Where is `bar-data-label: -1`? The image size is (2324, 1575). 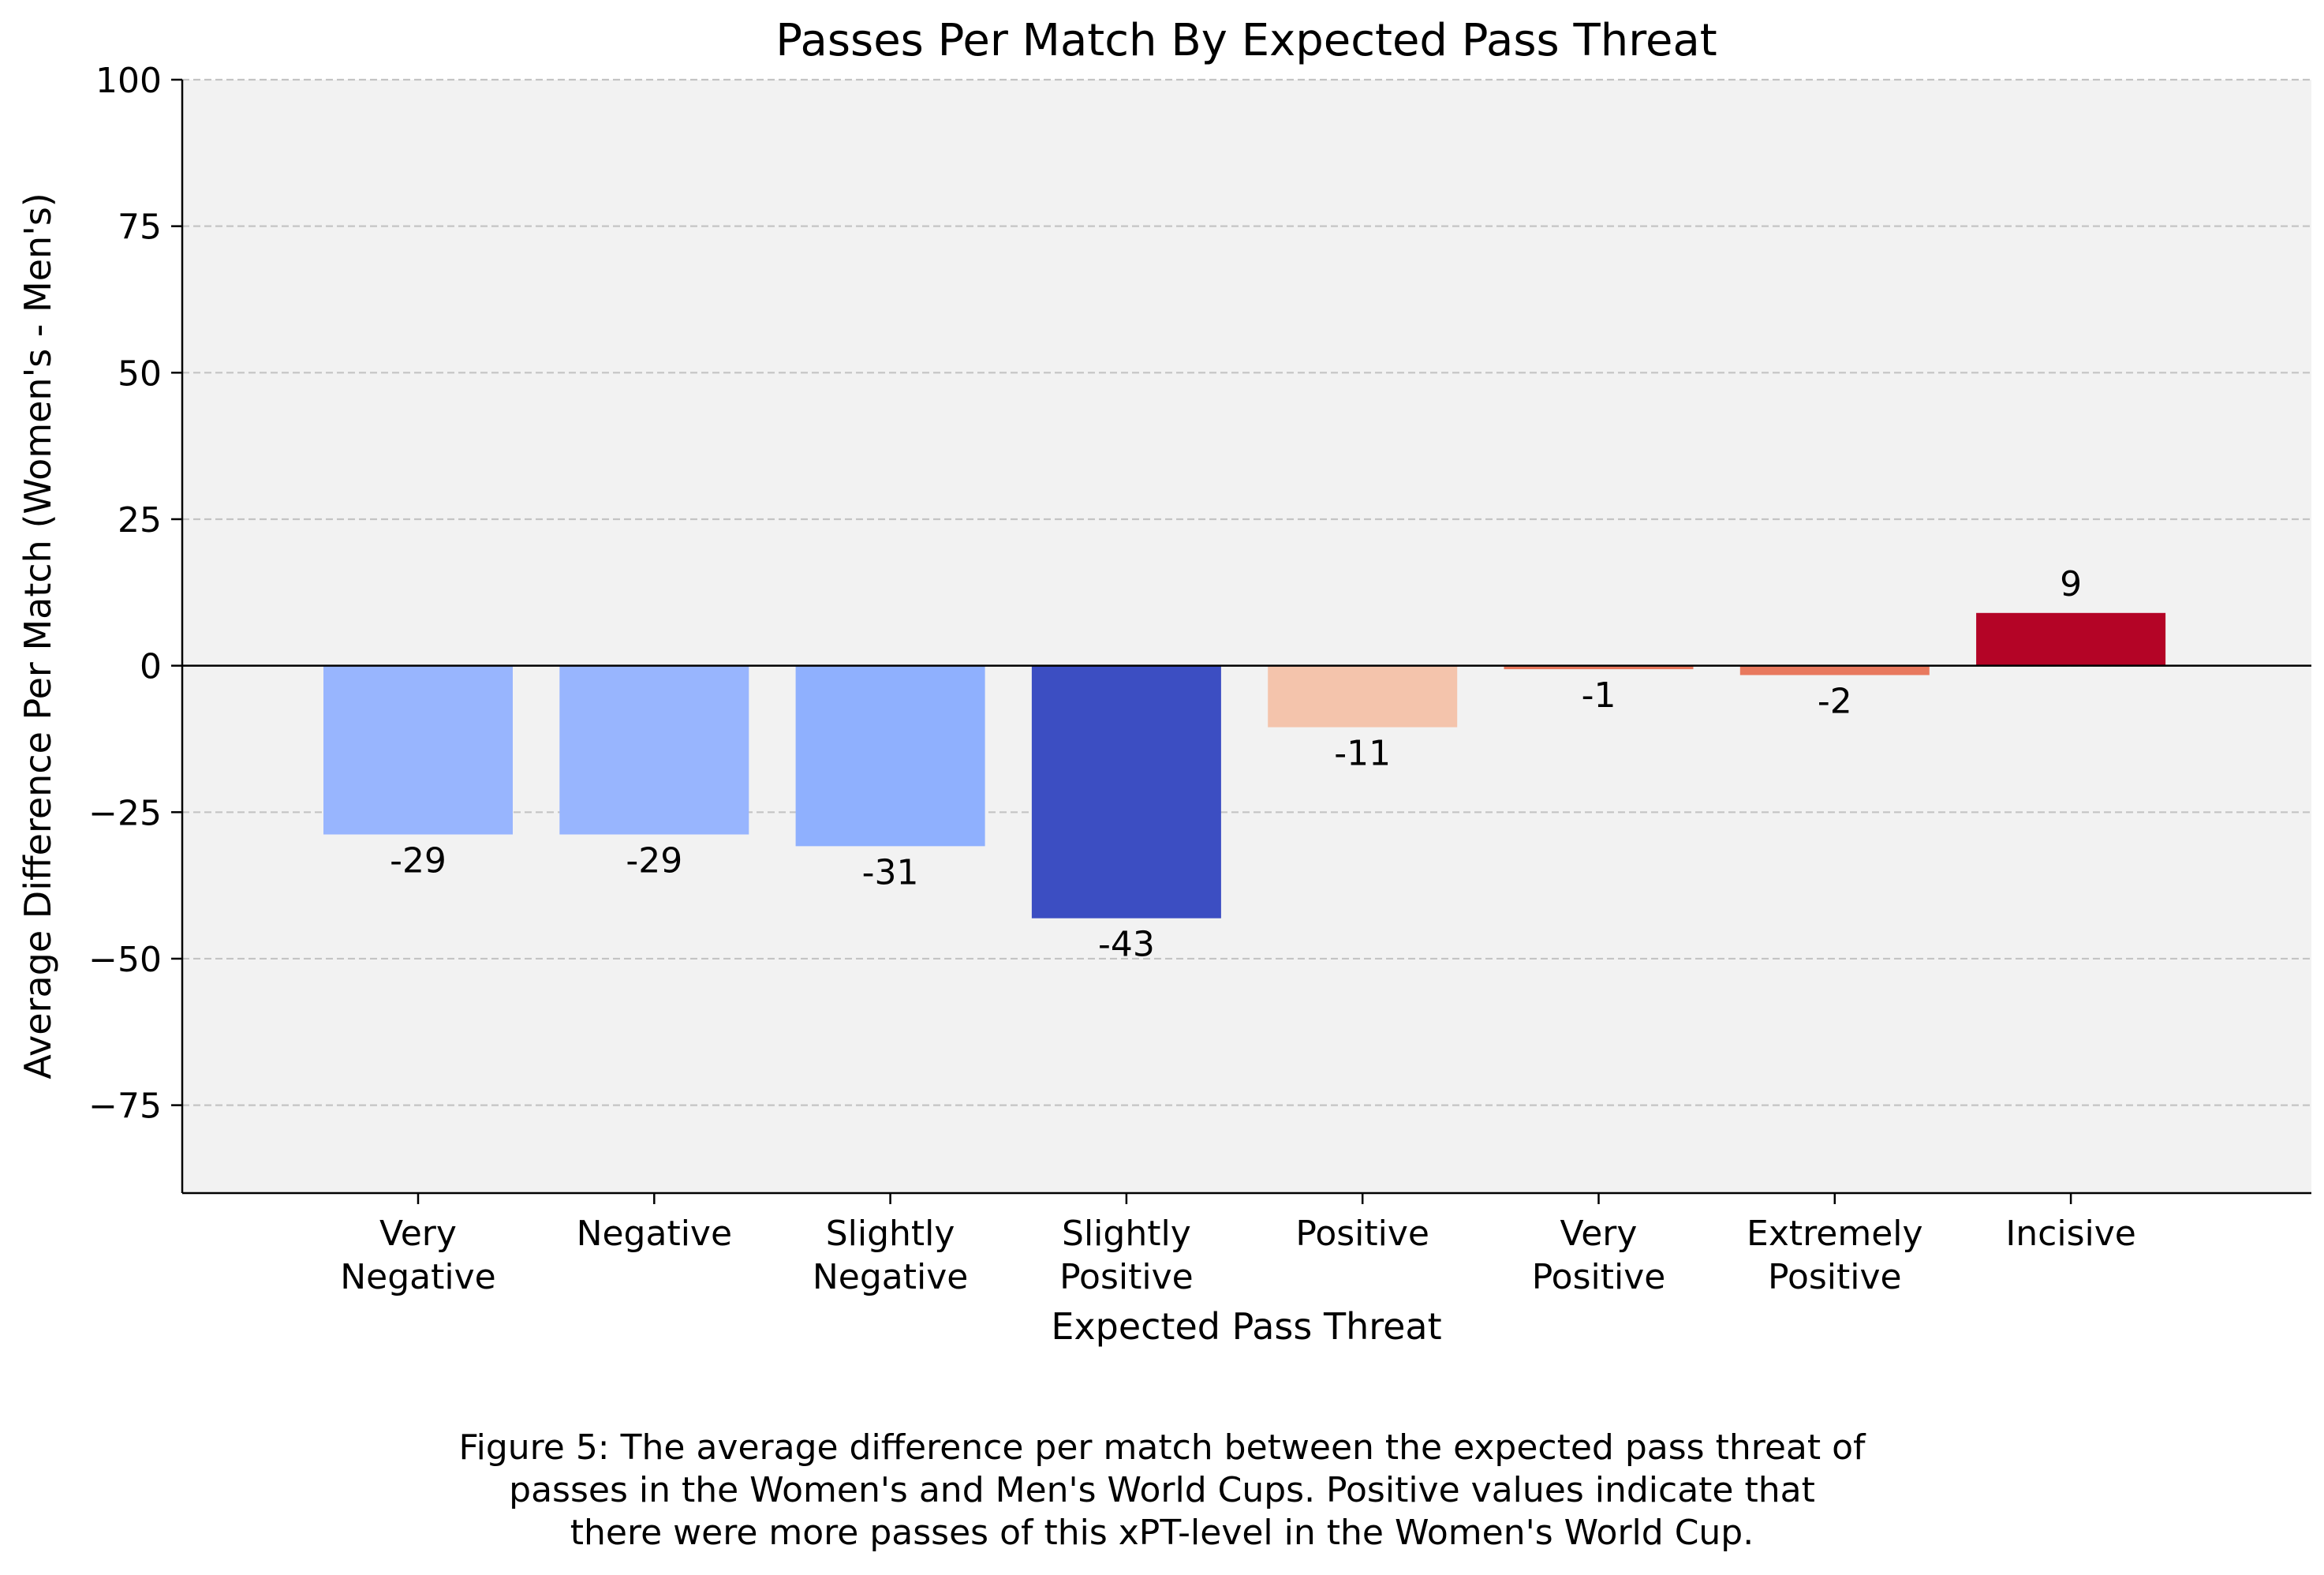
bar-data-label: -1 is located at coordinates (1599, 695).